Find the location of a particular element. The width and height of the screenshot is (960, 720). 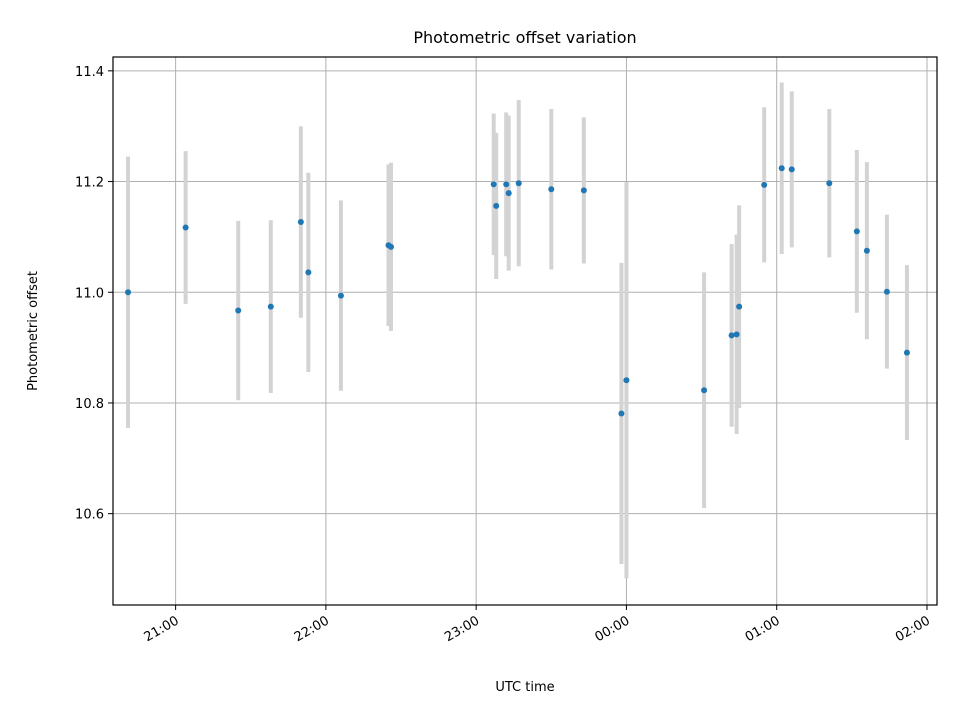

y-tick-label: 11.0 is located at coordinates (89, 293).